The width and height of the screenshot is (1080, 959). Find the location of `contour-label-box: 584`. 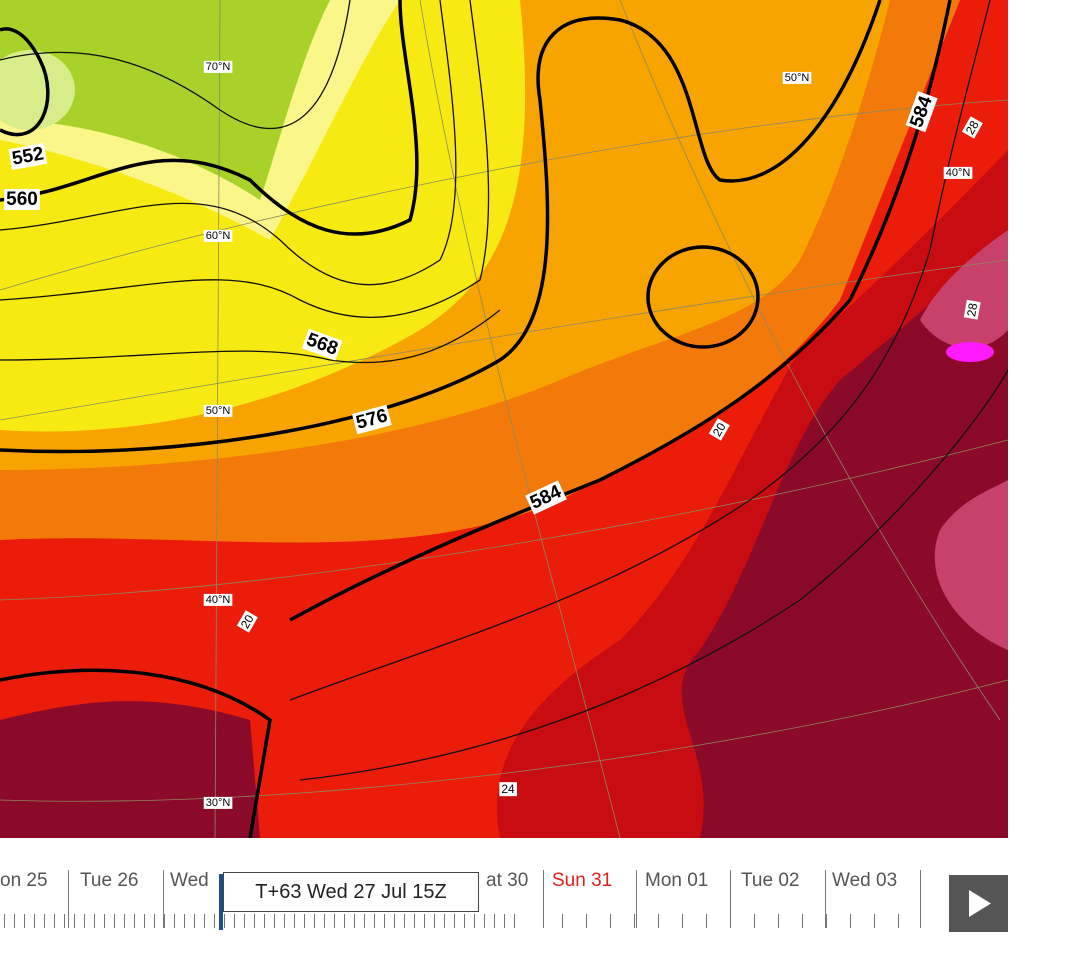

contour-label-box: 584 is located at coordinates (921, 112).